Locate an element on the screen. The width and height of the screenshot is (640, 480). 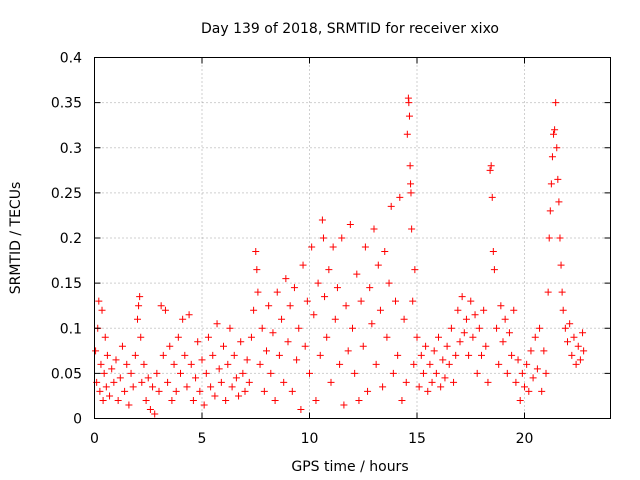
y-tick-label: 0.05 is located at coordinates (66, 374).